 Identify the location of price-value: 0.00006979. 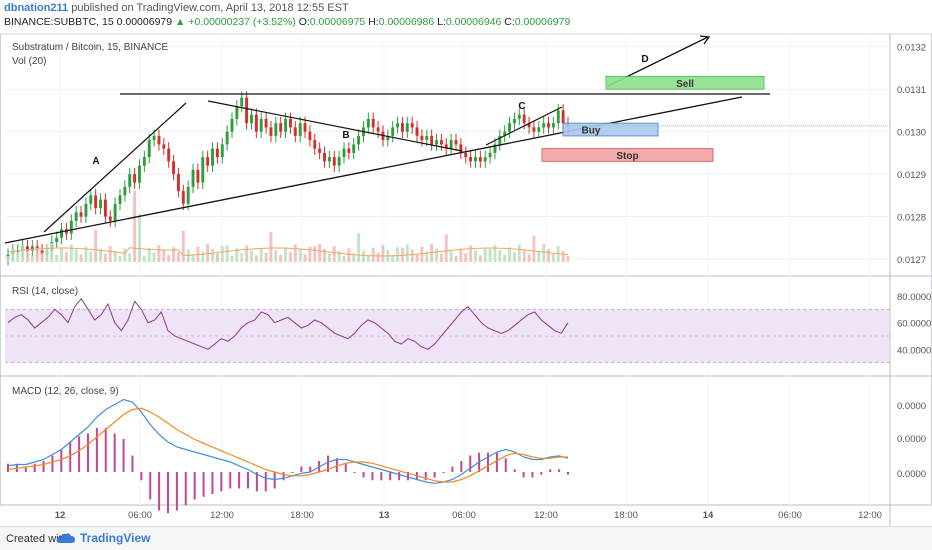
(144, 22).